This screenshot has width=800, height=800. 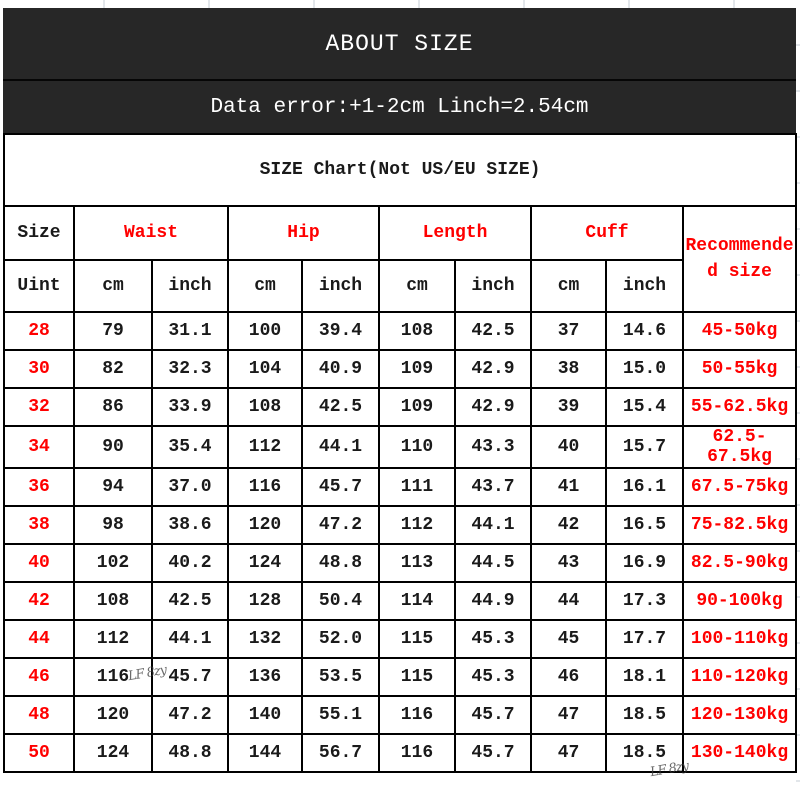 I want to click on cell-recommended: 62.5-67.5kg, so click(x=739, y=447).